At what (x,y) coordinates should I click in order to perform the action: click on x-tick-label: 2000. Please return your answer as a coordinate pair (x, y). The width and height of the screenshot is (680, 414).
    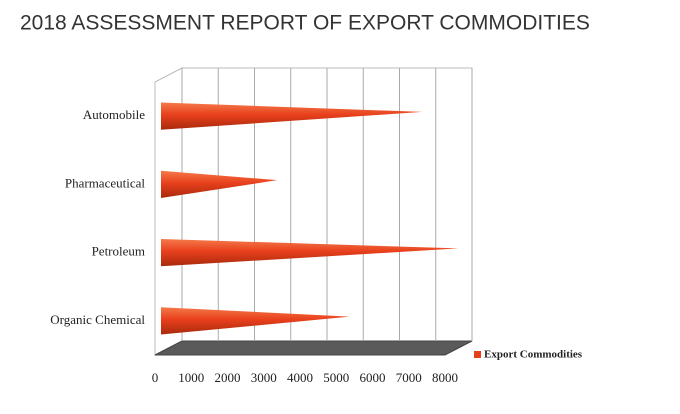
    Looking at the image, I should click on (228, 377).